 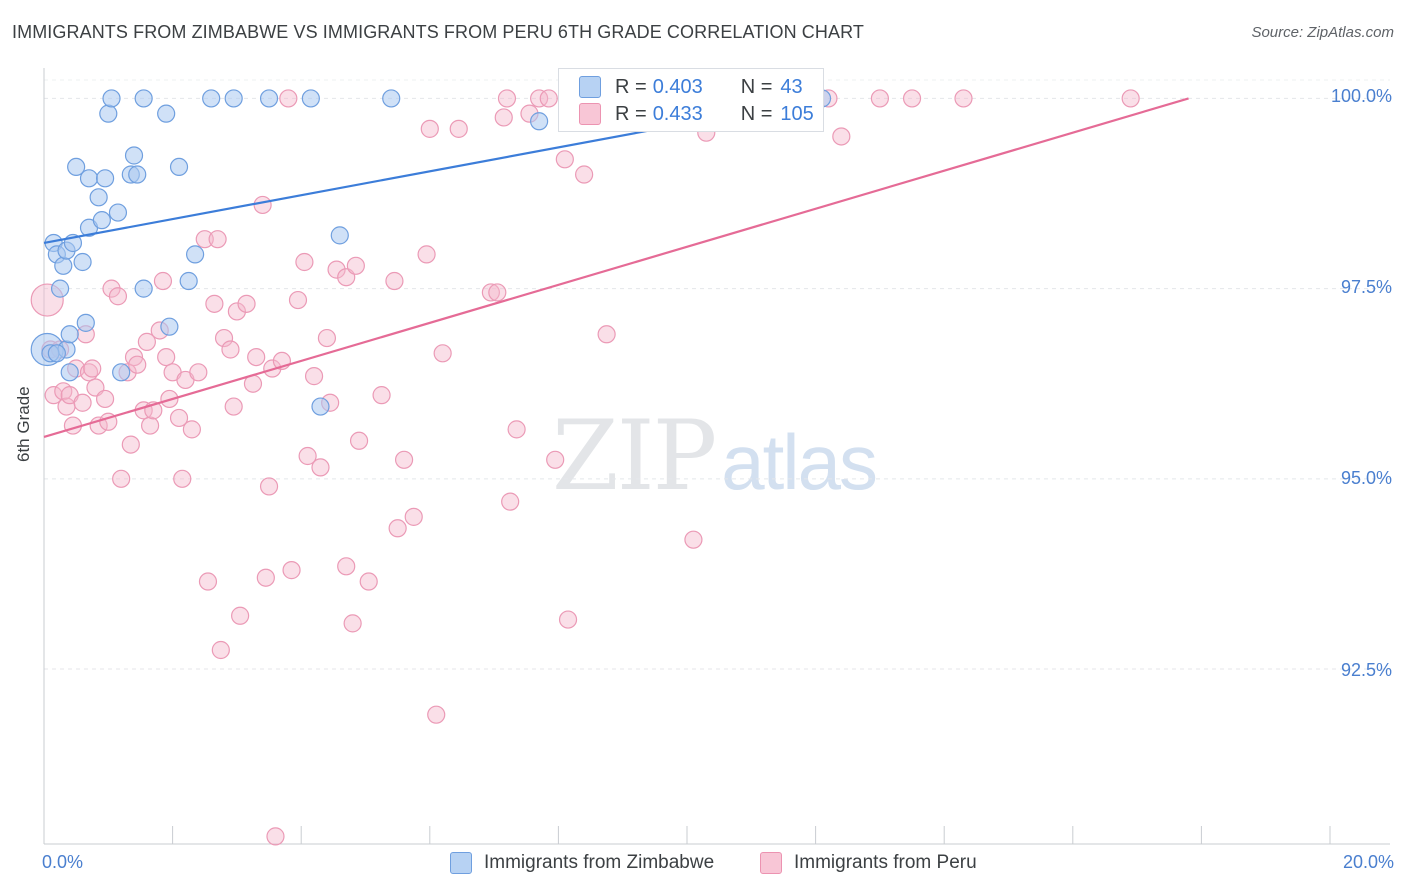 What do you see at coordinates (1322, 32) in the screenshot?
I see `source-label: Source: ZipAtlas.com` at bounding box center [1322, 32].